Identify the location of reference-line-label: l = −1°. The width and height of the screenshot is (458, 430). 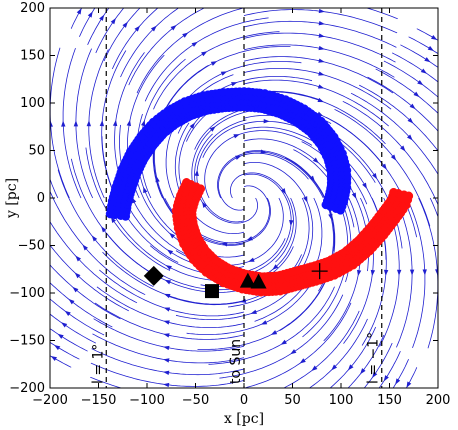
(374, 358).